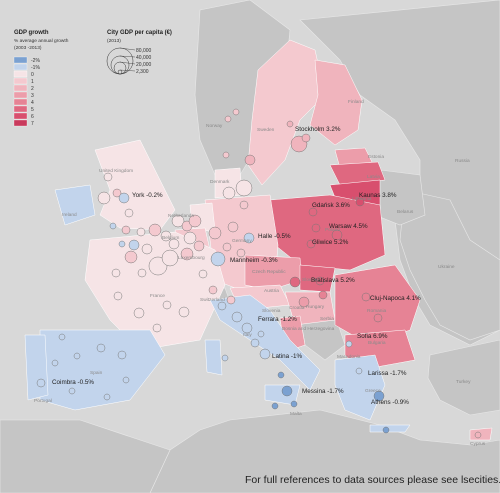 The width and height of the screenshot is (500, 493). I want to click on country-label-luxembourg: Luxembourg, so click(191, 258).